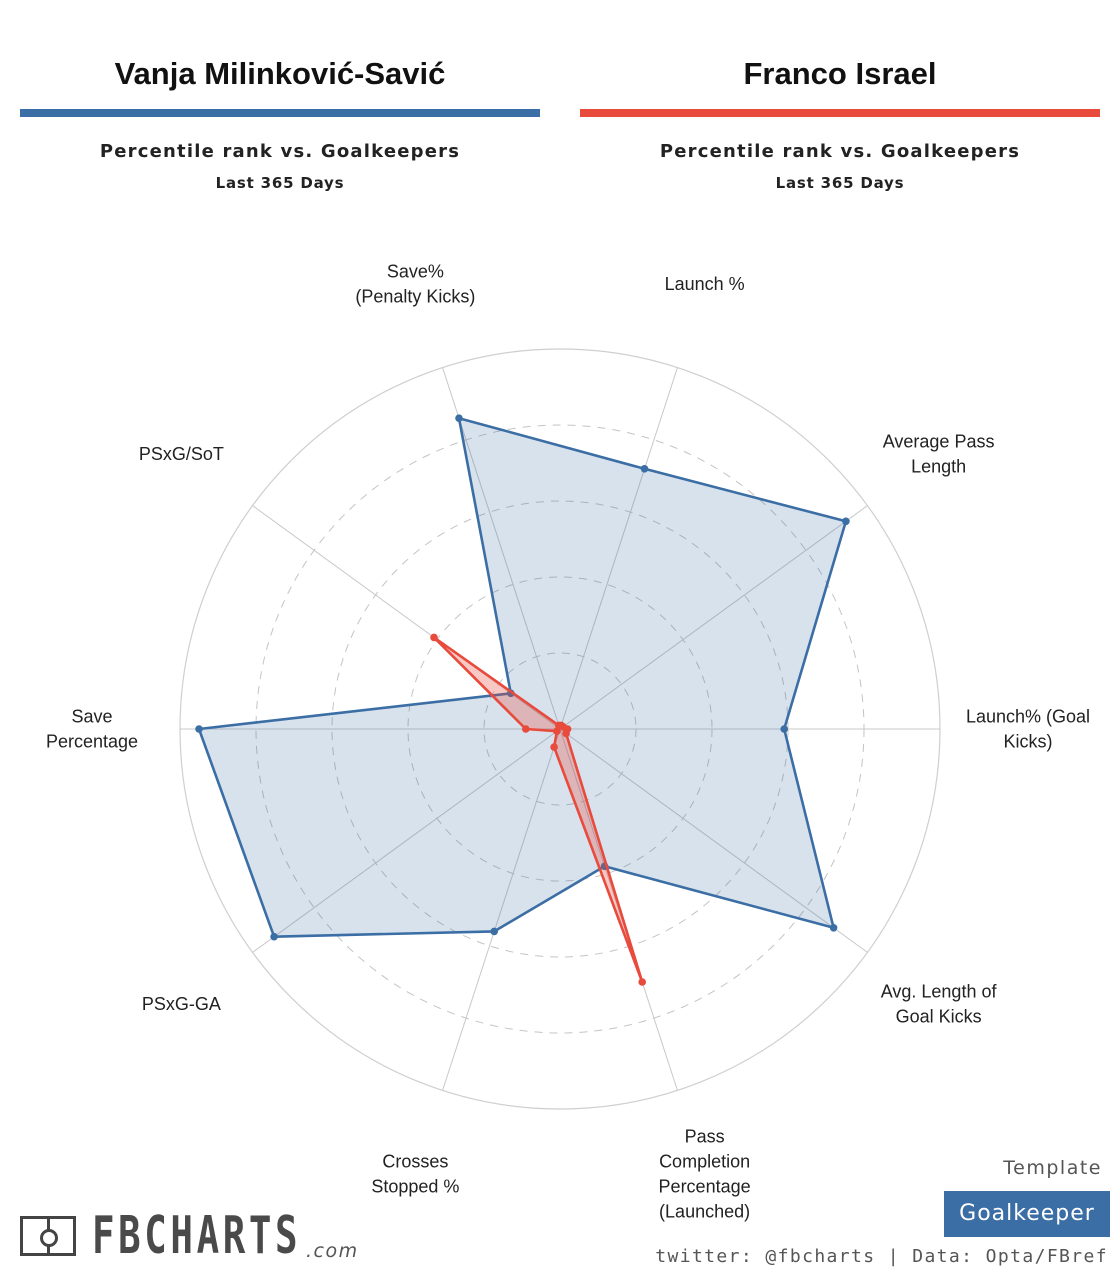 Image resolution: width=1120 pixels, height=1280 pixels. What do you see at coordinates (1027, 1214) in the screenshot?
I see `template-goalkeeper-button: Goalkeeper` at bounding box center [1027, 1214].